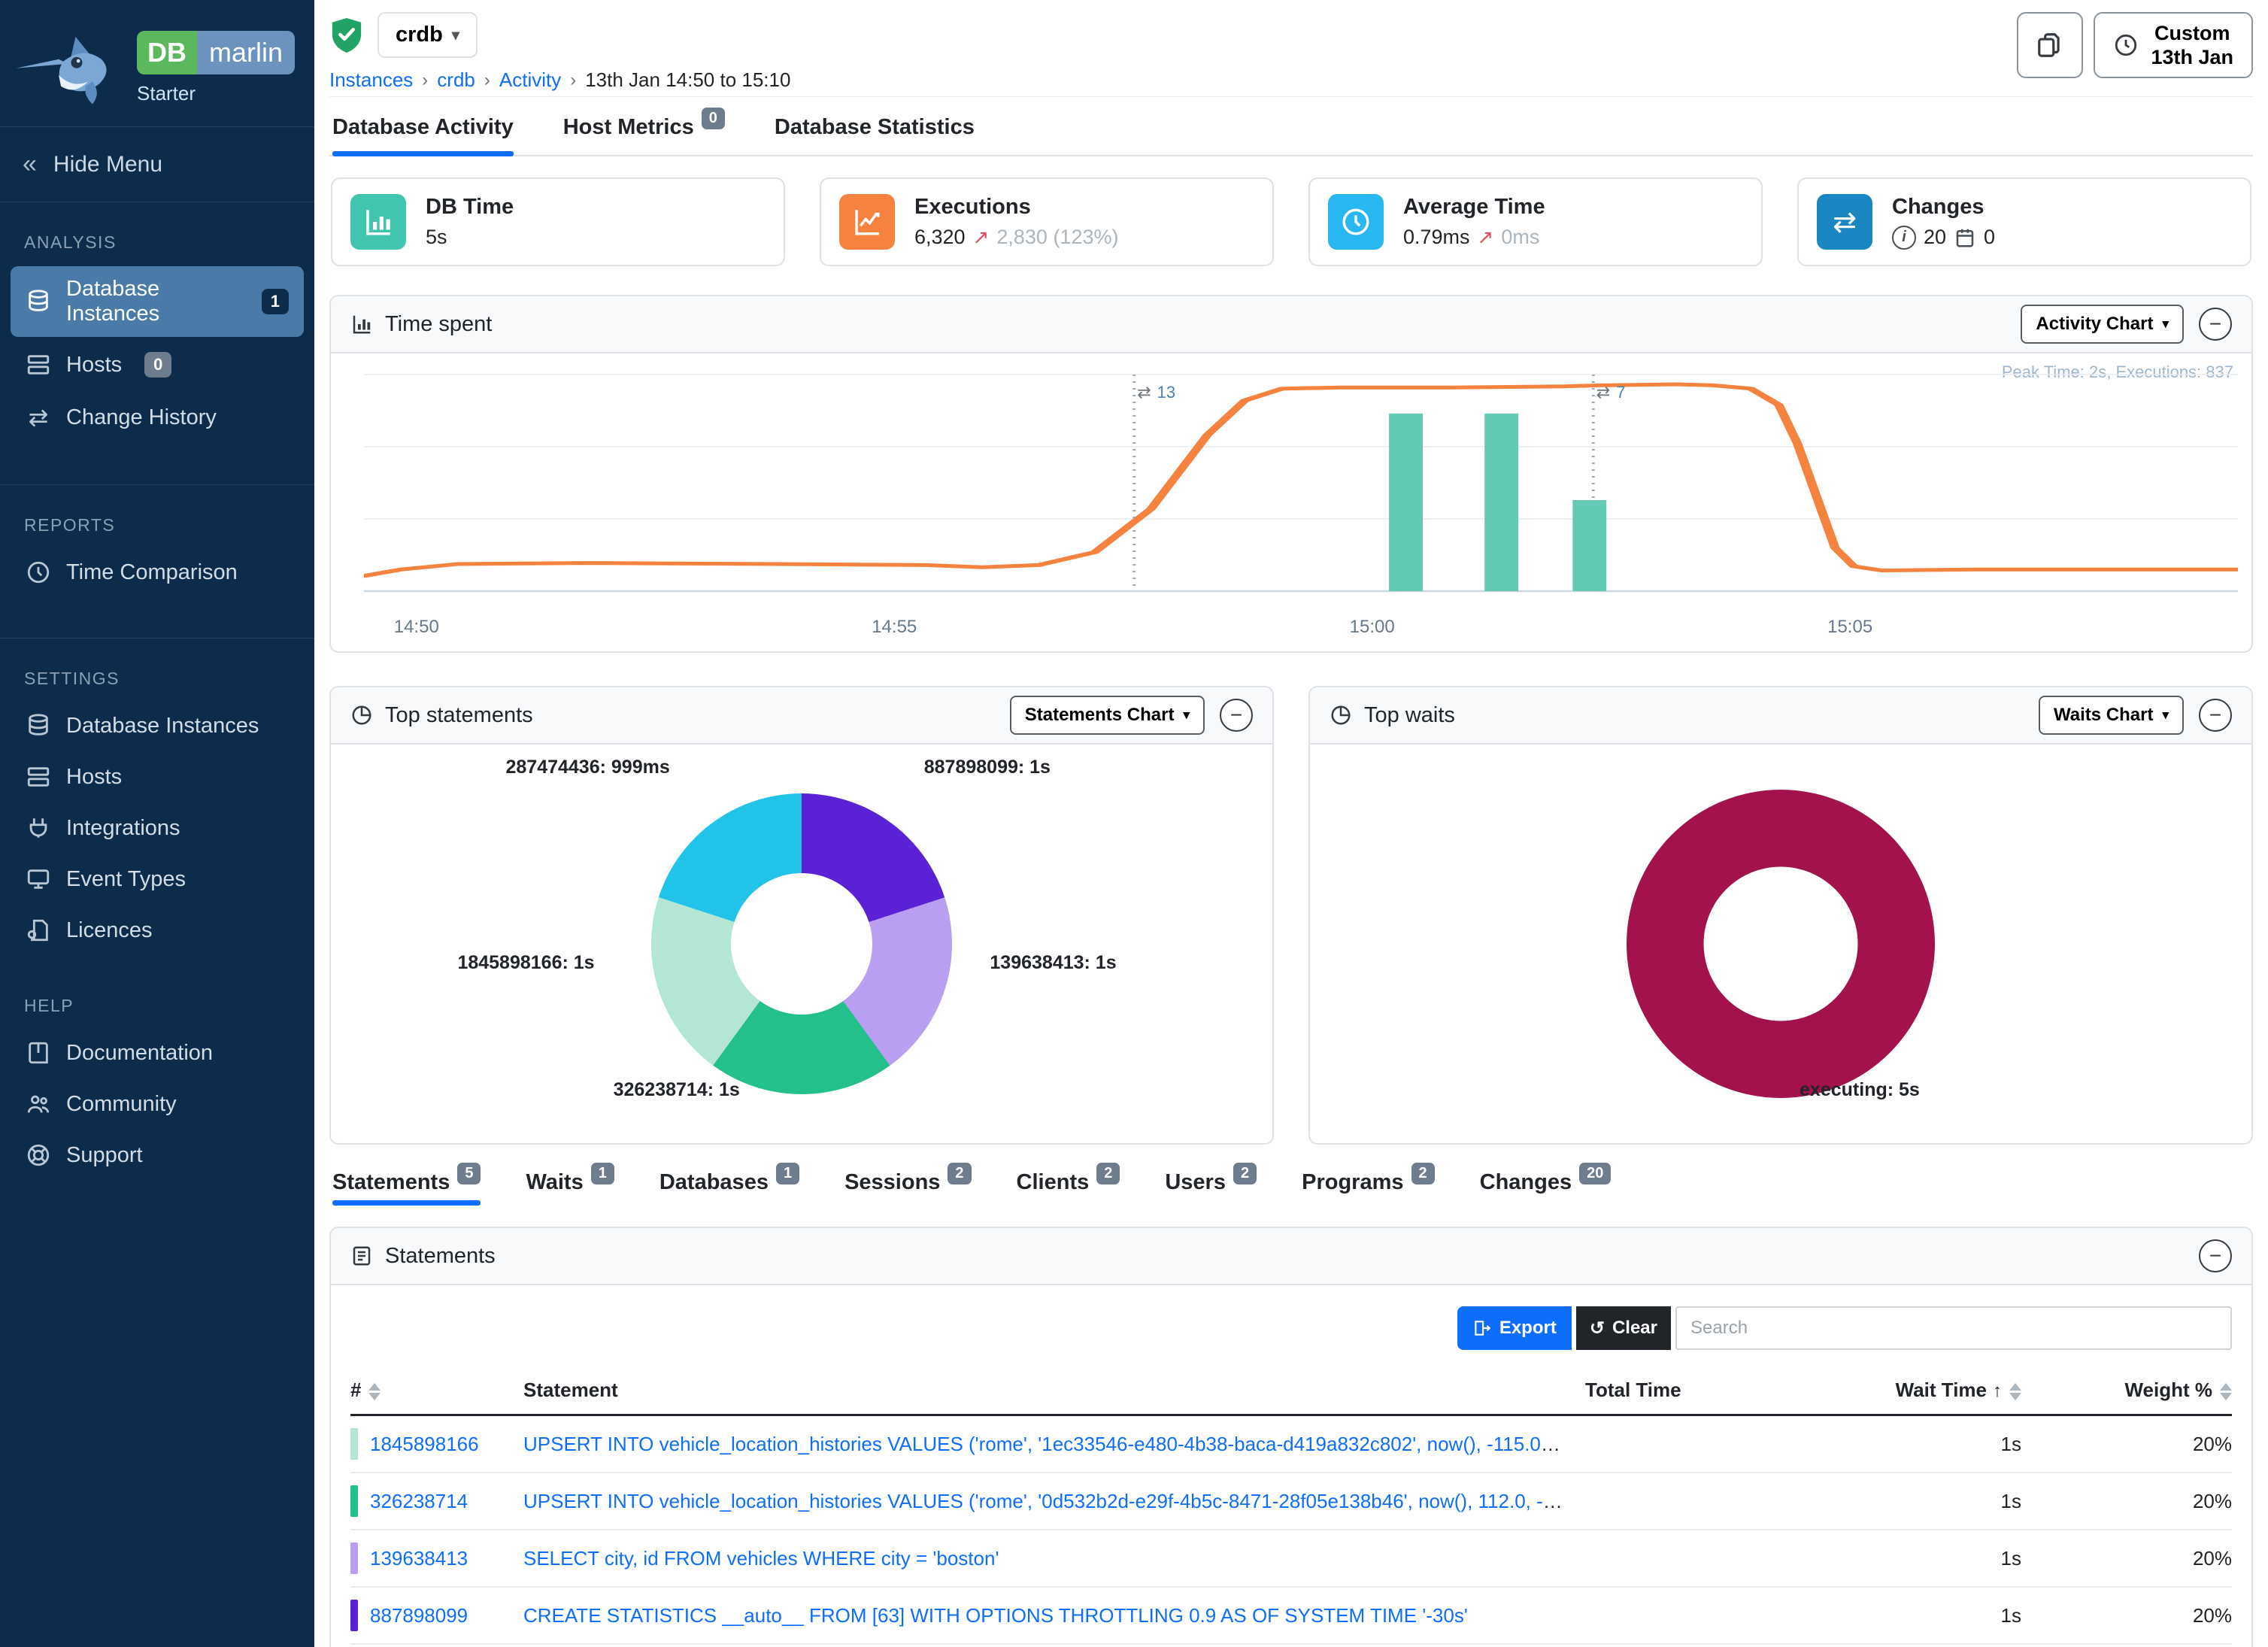 This screenshot has height=1647, width=2268. Describe the element at coordinates (570, 1390) in the screenshot. I see `col-header-statement: Statement` at that location.